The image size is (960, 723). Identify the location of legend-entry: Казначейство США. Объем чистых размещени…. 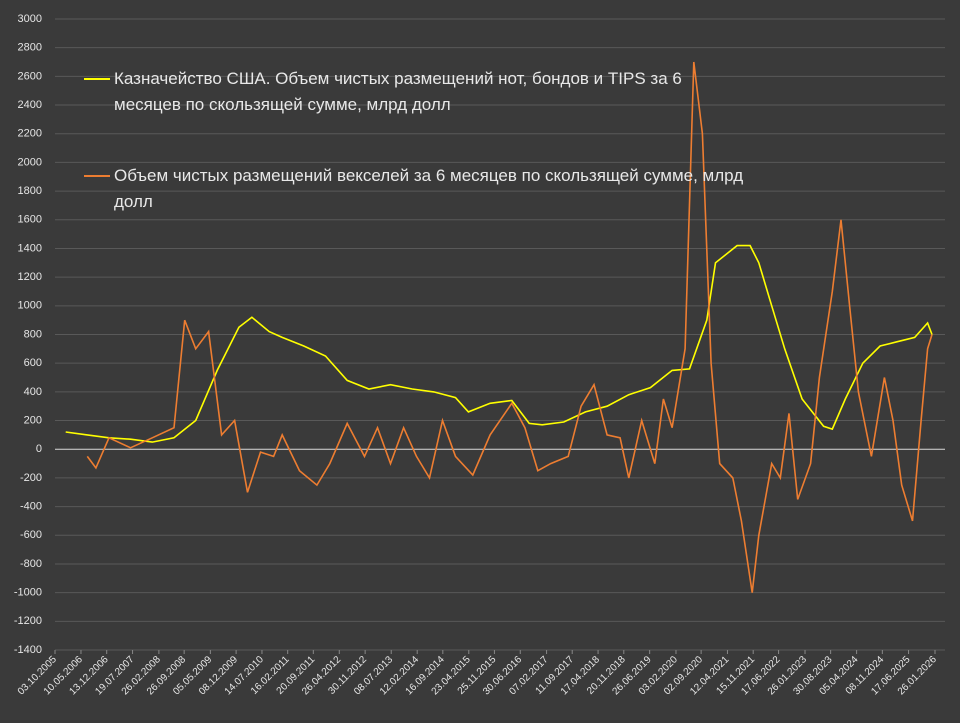
(414, 92).